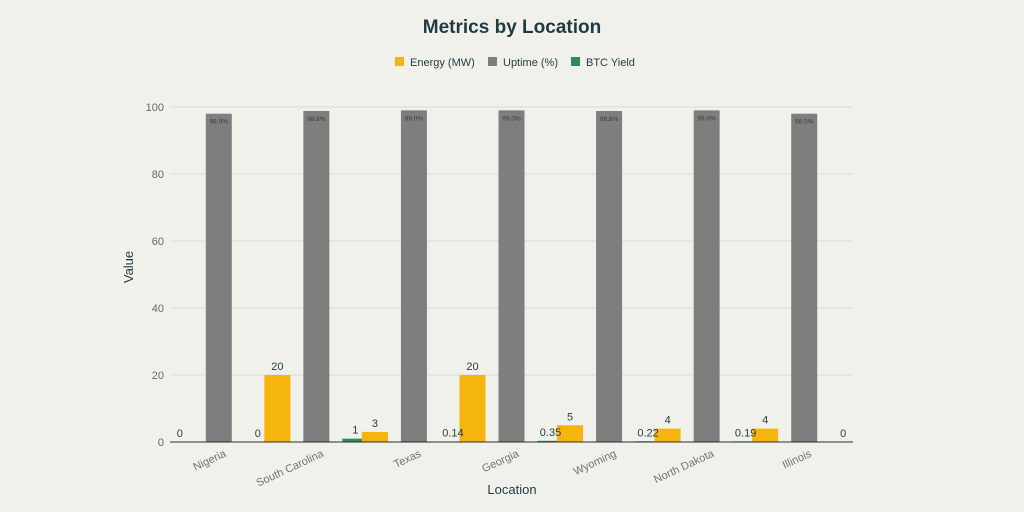 This screenshot has width=1024, height=512. I want to click on x-category-label: Texas, so click(408, 459).